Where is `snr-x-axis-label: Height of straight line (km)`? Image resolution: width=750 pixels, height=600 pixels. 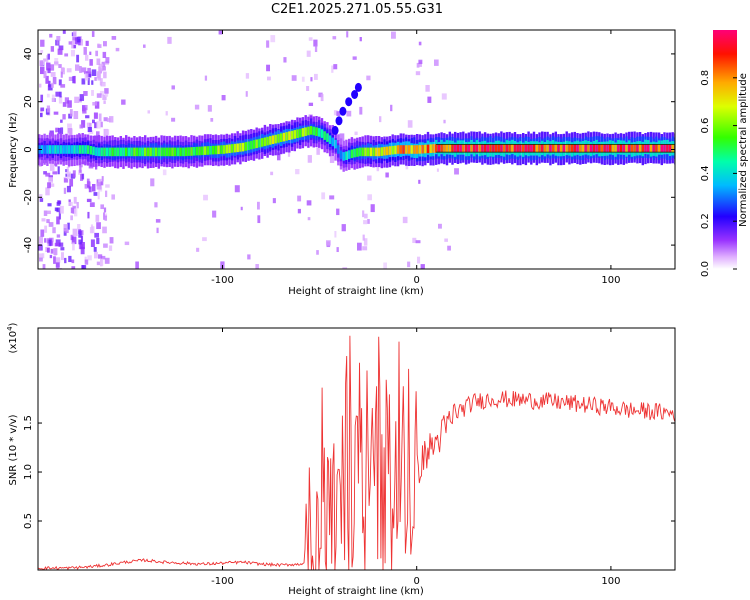
snr-x-axis-label: Height of straight line (km) is located at coordinates (356, 591).